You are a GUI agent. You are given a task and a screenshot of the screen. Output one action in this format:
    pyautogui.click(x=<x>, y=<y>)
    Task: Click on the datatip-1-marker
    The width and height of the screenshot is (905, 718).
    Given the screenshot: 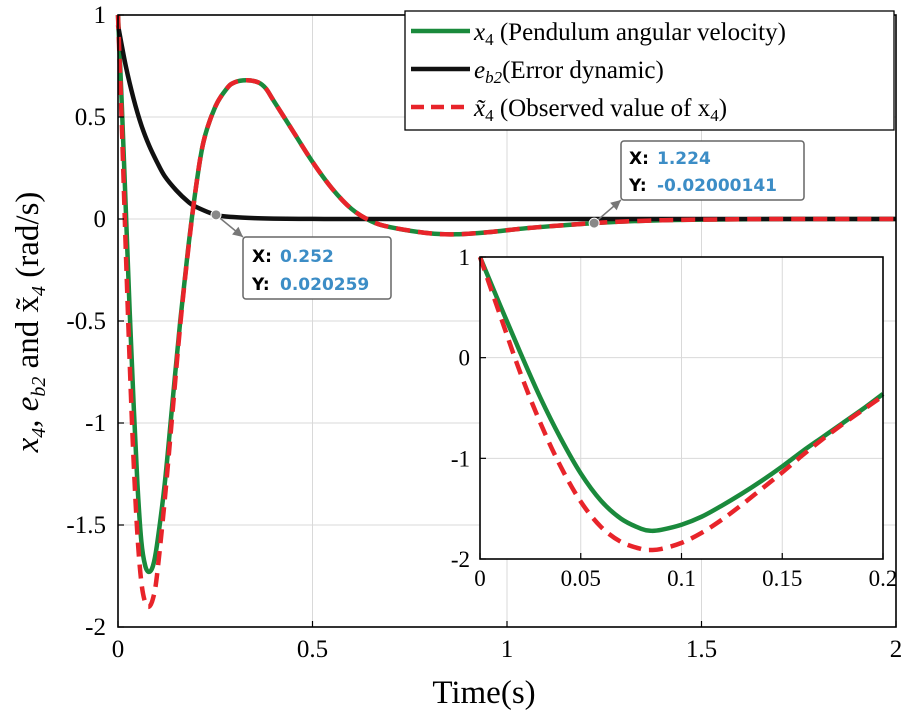 What is the action you would take?
    pyautogui.click(x=216, y=215)
    